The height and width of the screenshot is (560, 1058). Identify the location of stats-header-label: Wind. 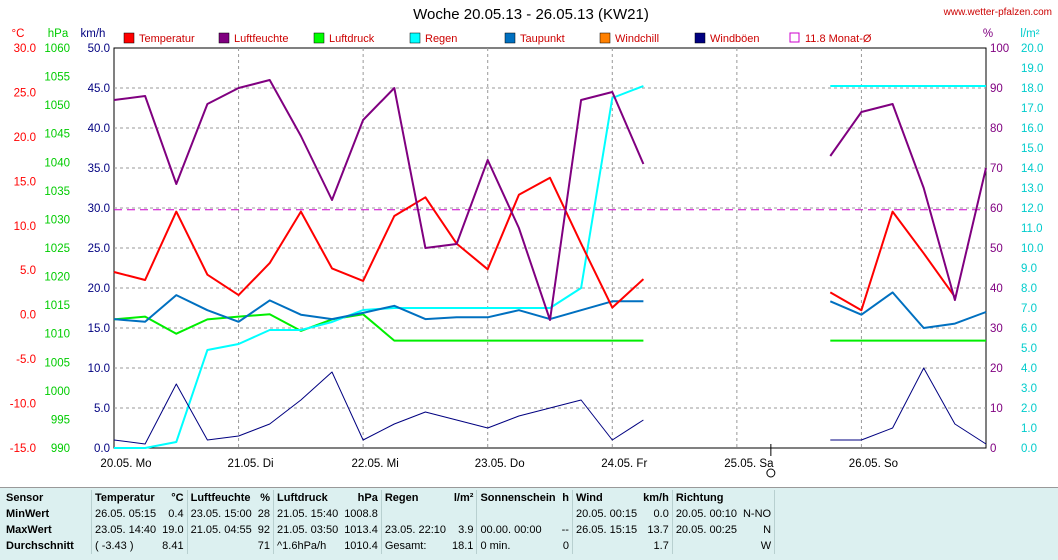
(589, 498).